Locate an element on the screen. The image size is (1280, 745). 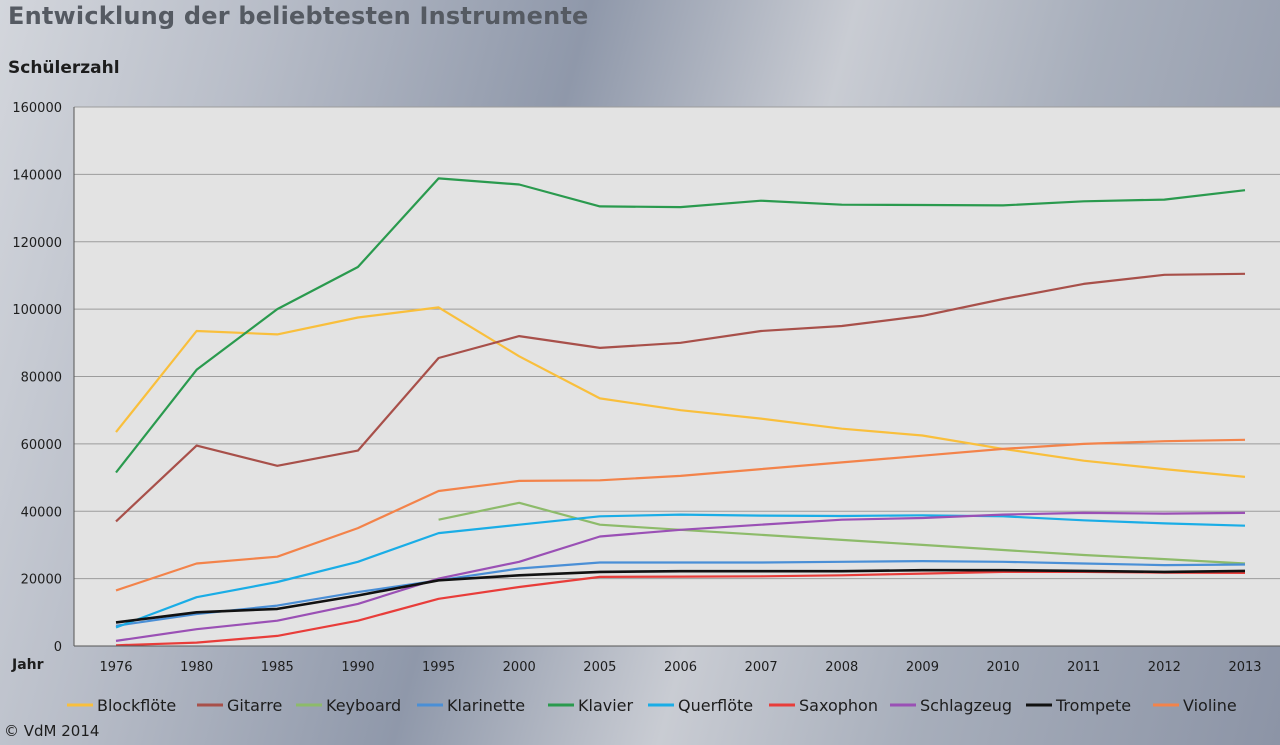
x-tick-label: 1976 is located at coordinates (115, 667).